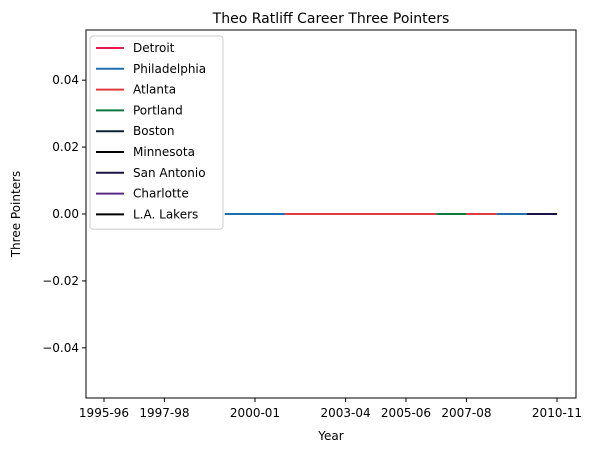 This screenshot has width=593, height=453. I want to click on chart-title: Theo Ratliff Career Three Pointers, so click(331, 19).